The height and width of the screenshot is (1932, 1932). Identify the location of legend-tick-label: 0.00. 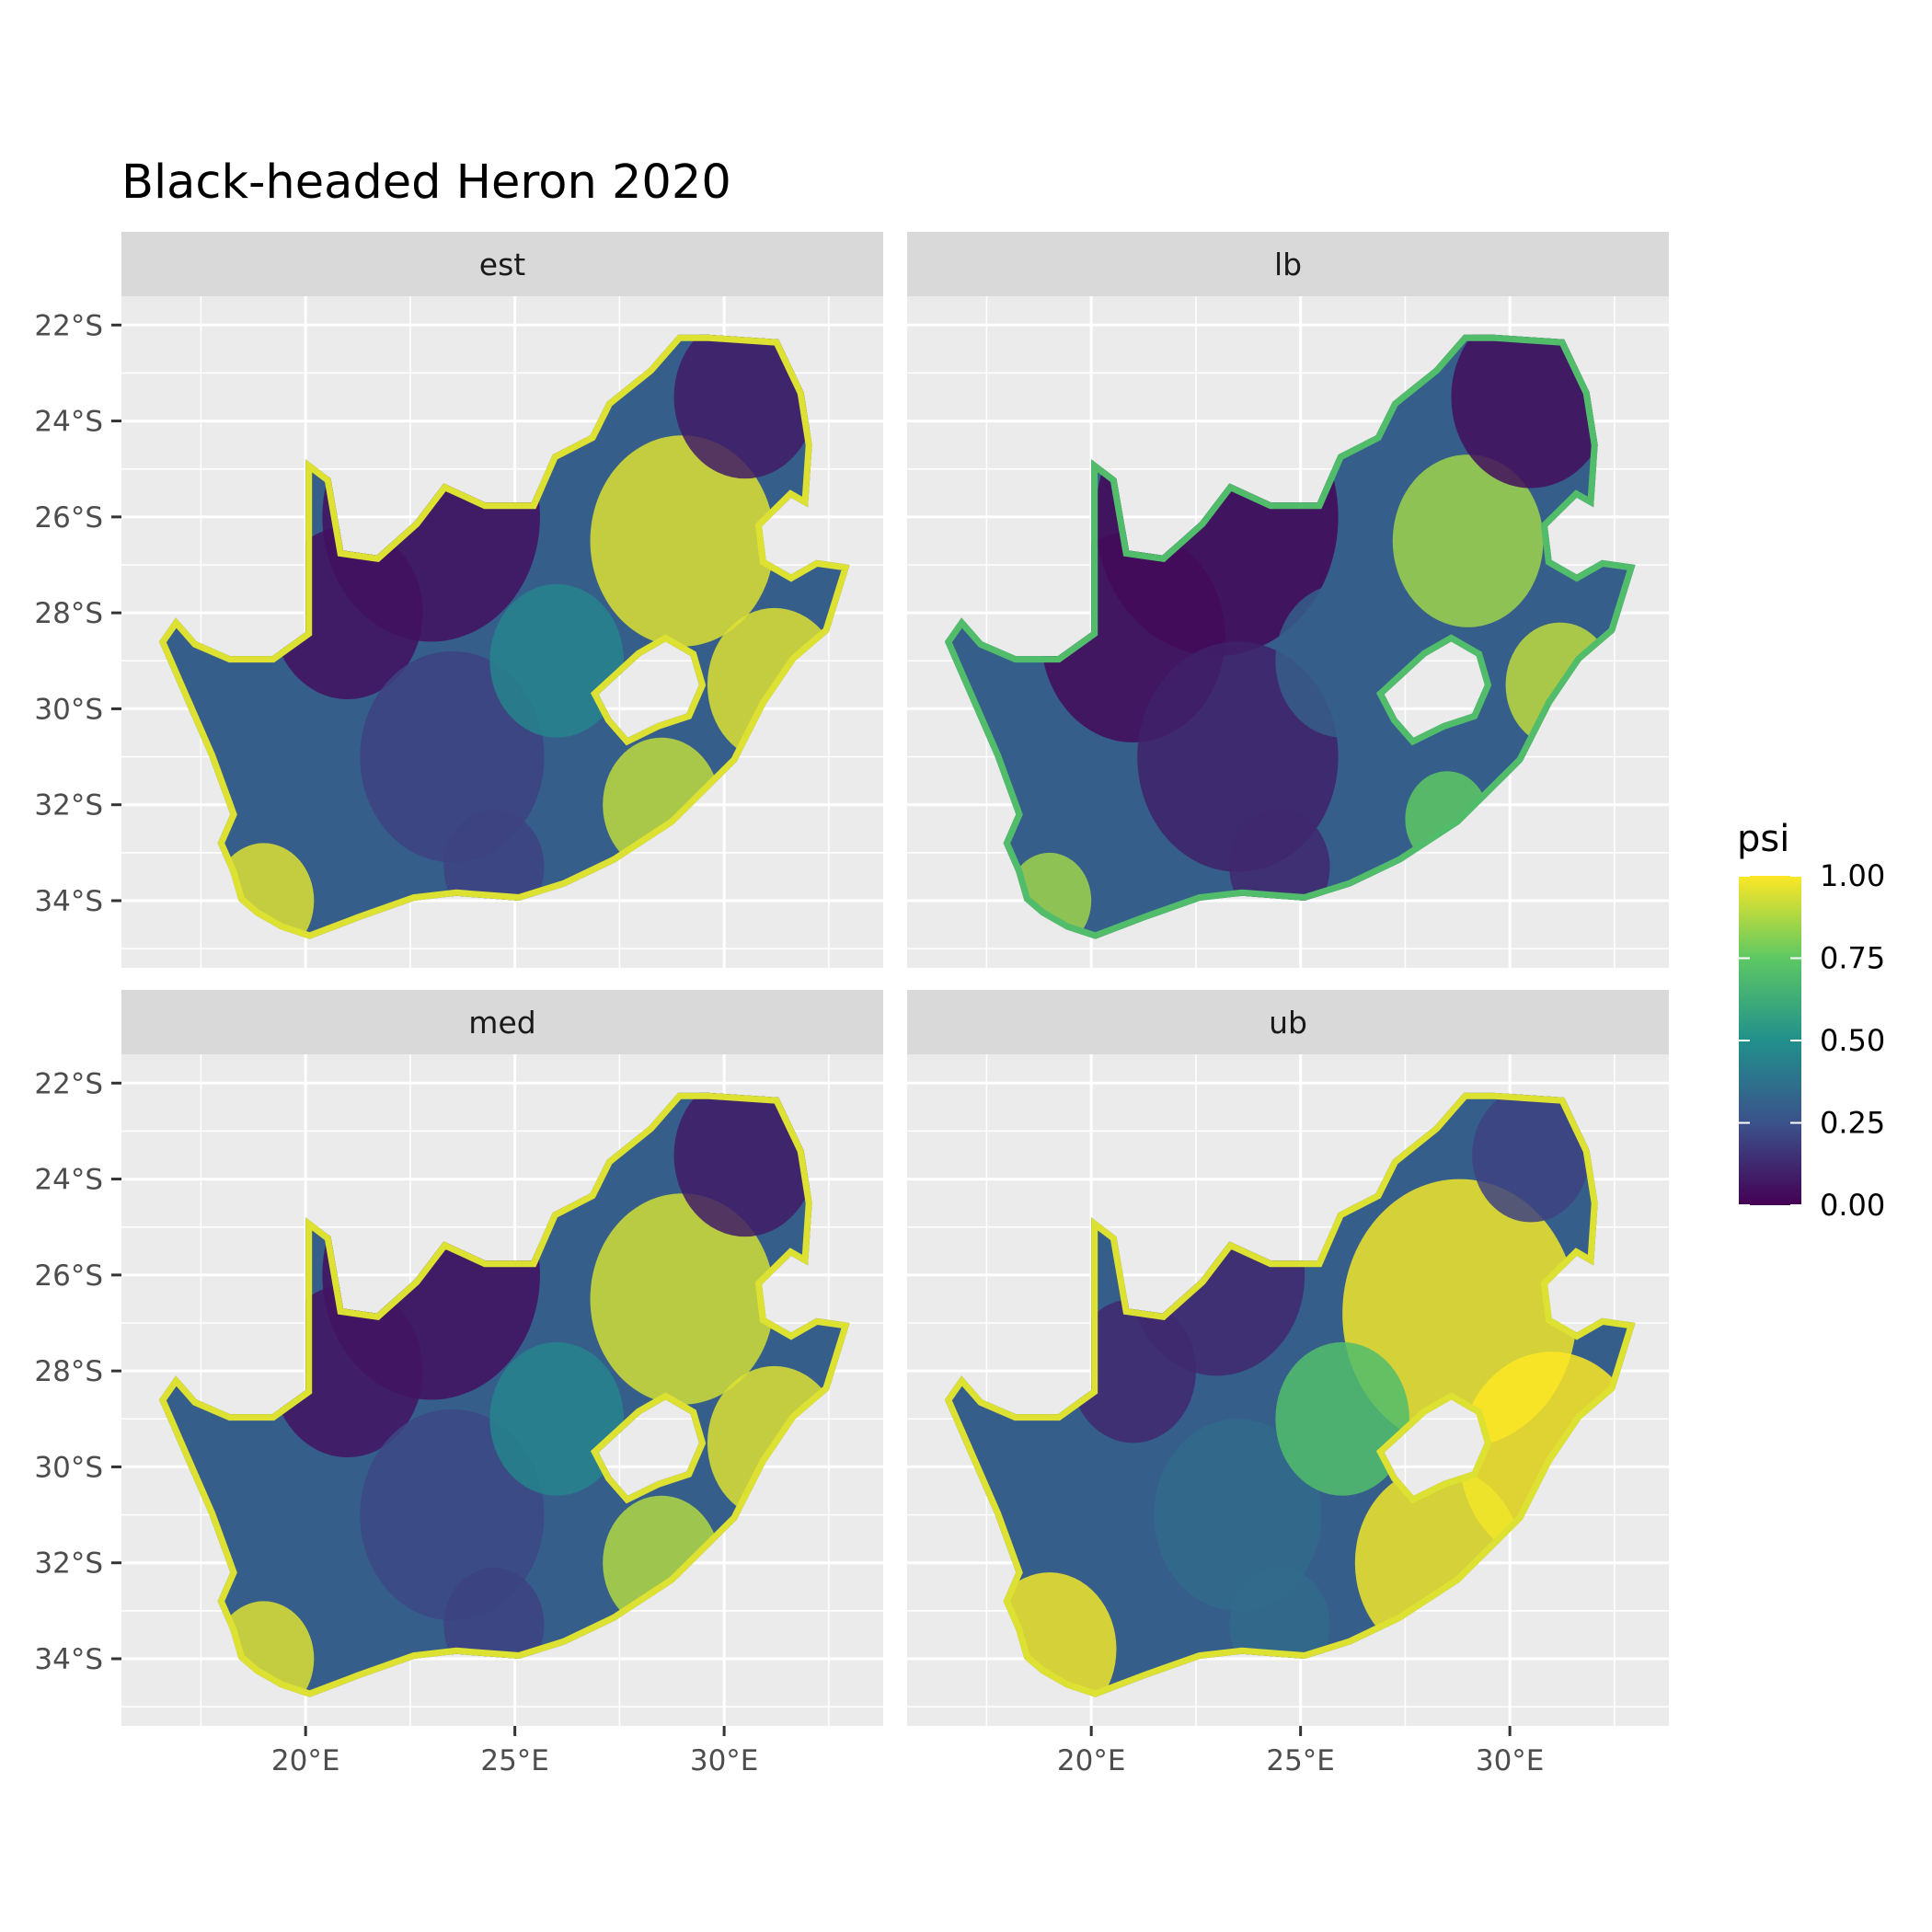
(1852, 1205).